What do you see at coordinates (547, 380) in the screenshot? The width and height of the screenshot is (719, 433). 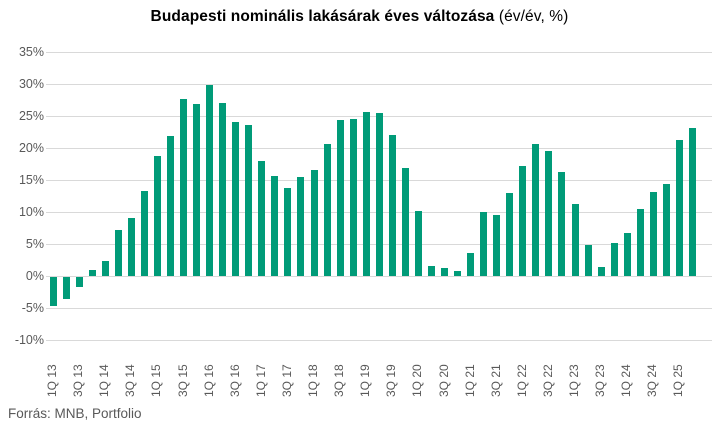 I see `x-axis-tick-label: 3Q 22` at bounding box center [547, 380].